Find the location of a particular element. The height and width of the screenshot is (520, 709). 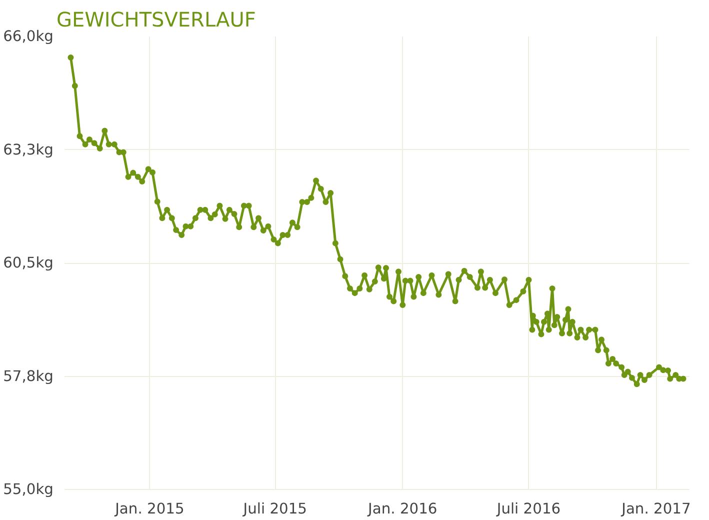

y-tick-label: 60,5kg is located at coordinates (28, 263).